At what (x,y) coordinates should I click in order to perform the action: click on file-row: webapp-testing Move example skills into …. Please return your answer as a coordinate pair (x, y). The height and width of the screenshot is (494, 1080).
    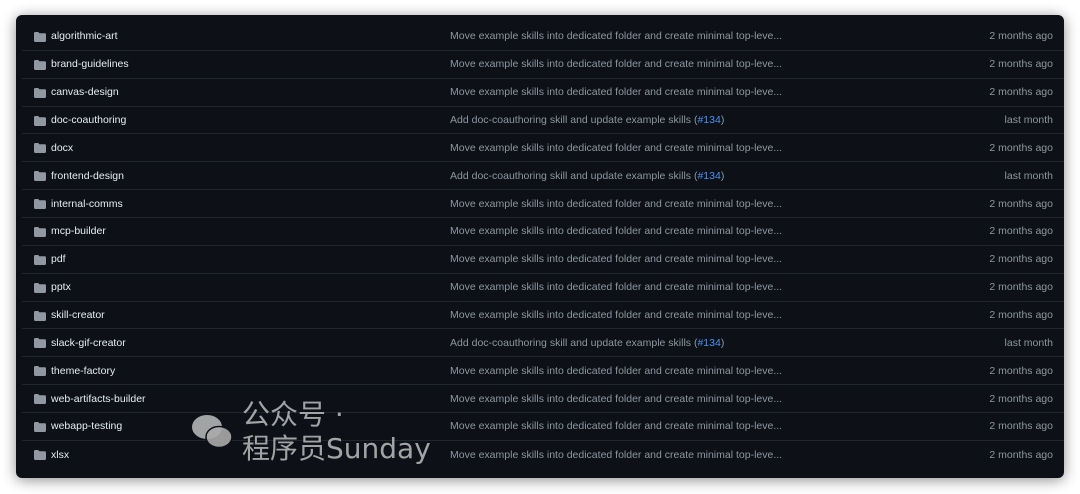
    Looking at the image, I should click on (543, 427).